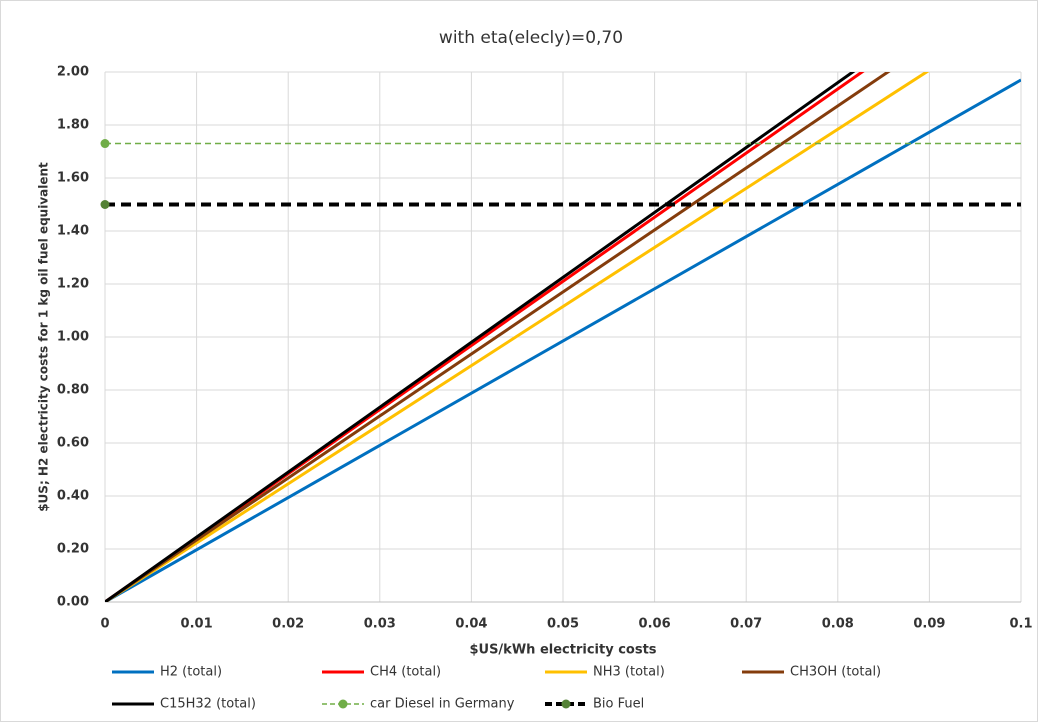 The width and height of the screenshot is (1038, 722). I want to click on y-tick-label: 0.00, so click(73, 602).